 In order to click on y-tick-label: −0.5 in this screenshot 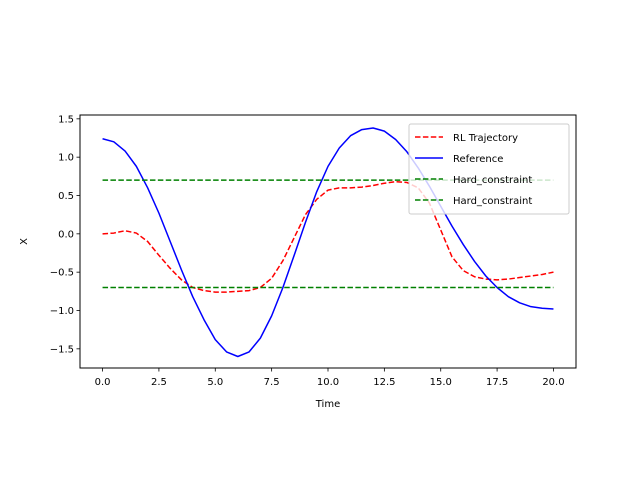, I will do `click(62, 273)`.